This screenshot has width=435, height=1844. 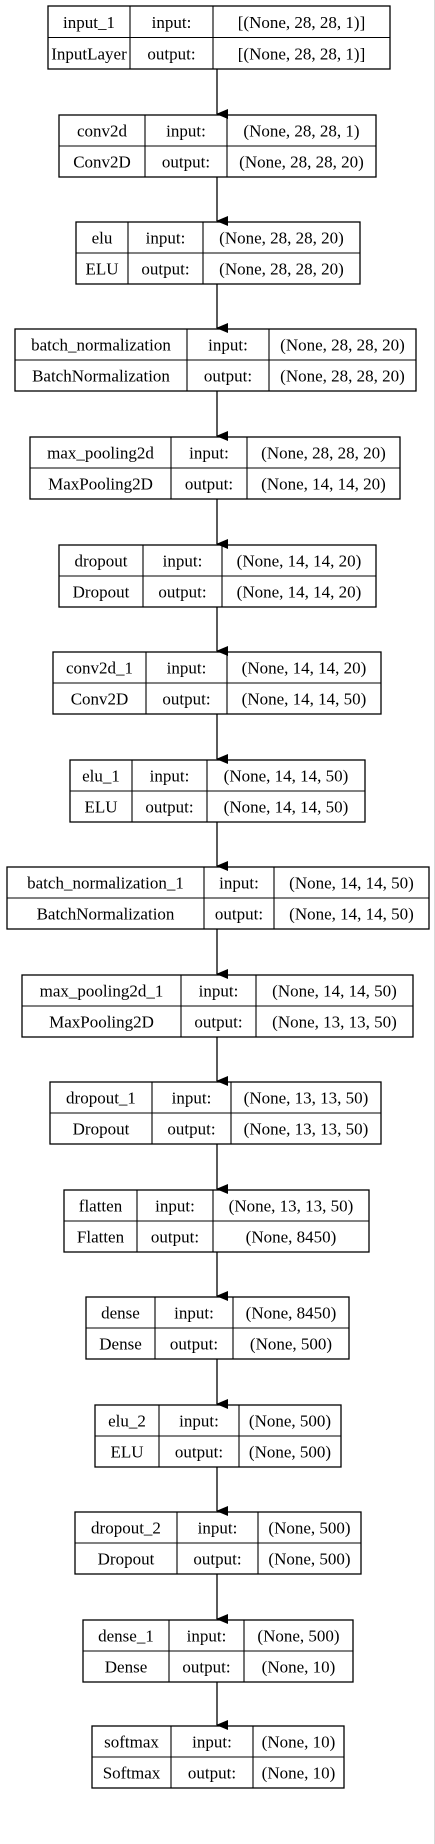 What do you see at coordinates (291, 1237) in the screenshot?
I see `output-shape: (None, 8450)` at bounding box center [291, 1237].